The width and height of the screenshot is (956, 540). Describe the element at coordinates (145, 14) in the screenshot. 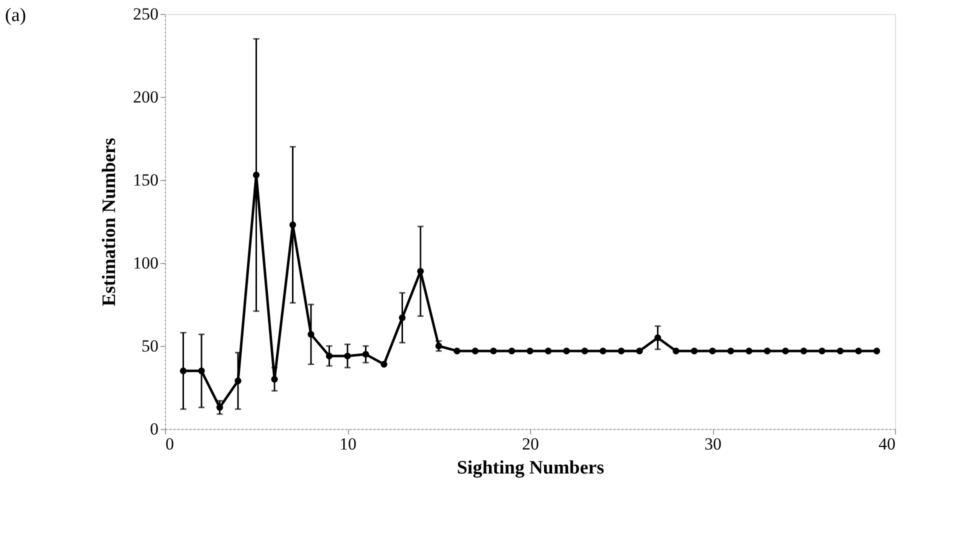

I see `y-tick-label: 250` at that location.